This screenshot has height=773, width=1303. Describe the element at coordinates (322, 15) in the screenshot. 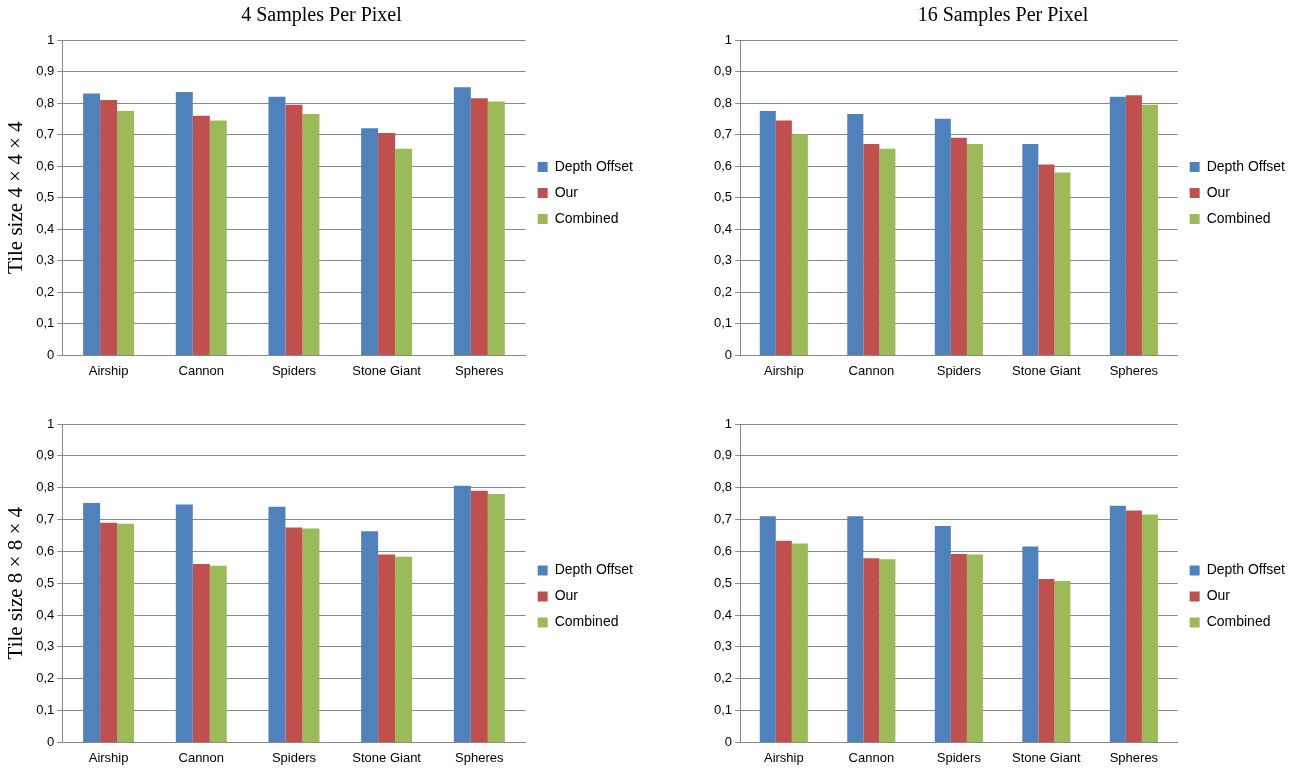

I see `chart-title: 4 Samples Per Pixel` at that location.